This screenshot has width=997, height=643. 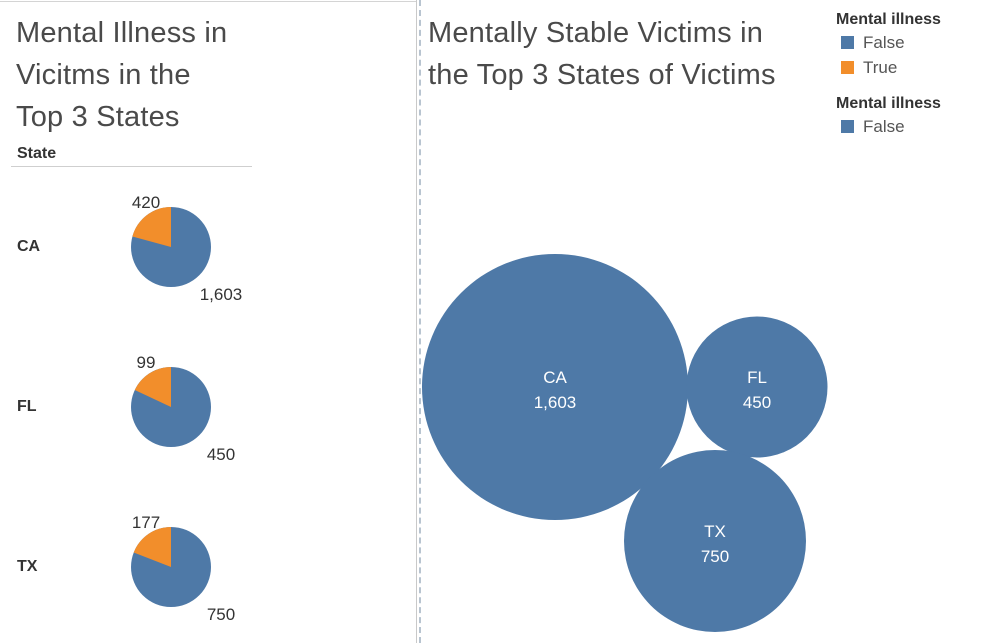 I want to click on pie-label-false-fl: 450, so click(x=221, y=454).